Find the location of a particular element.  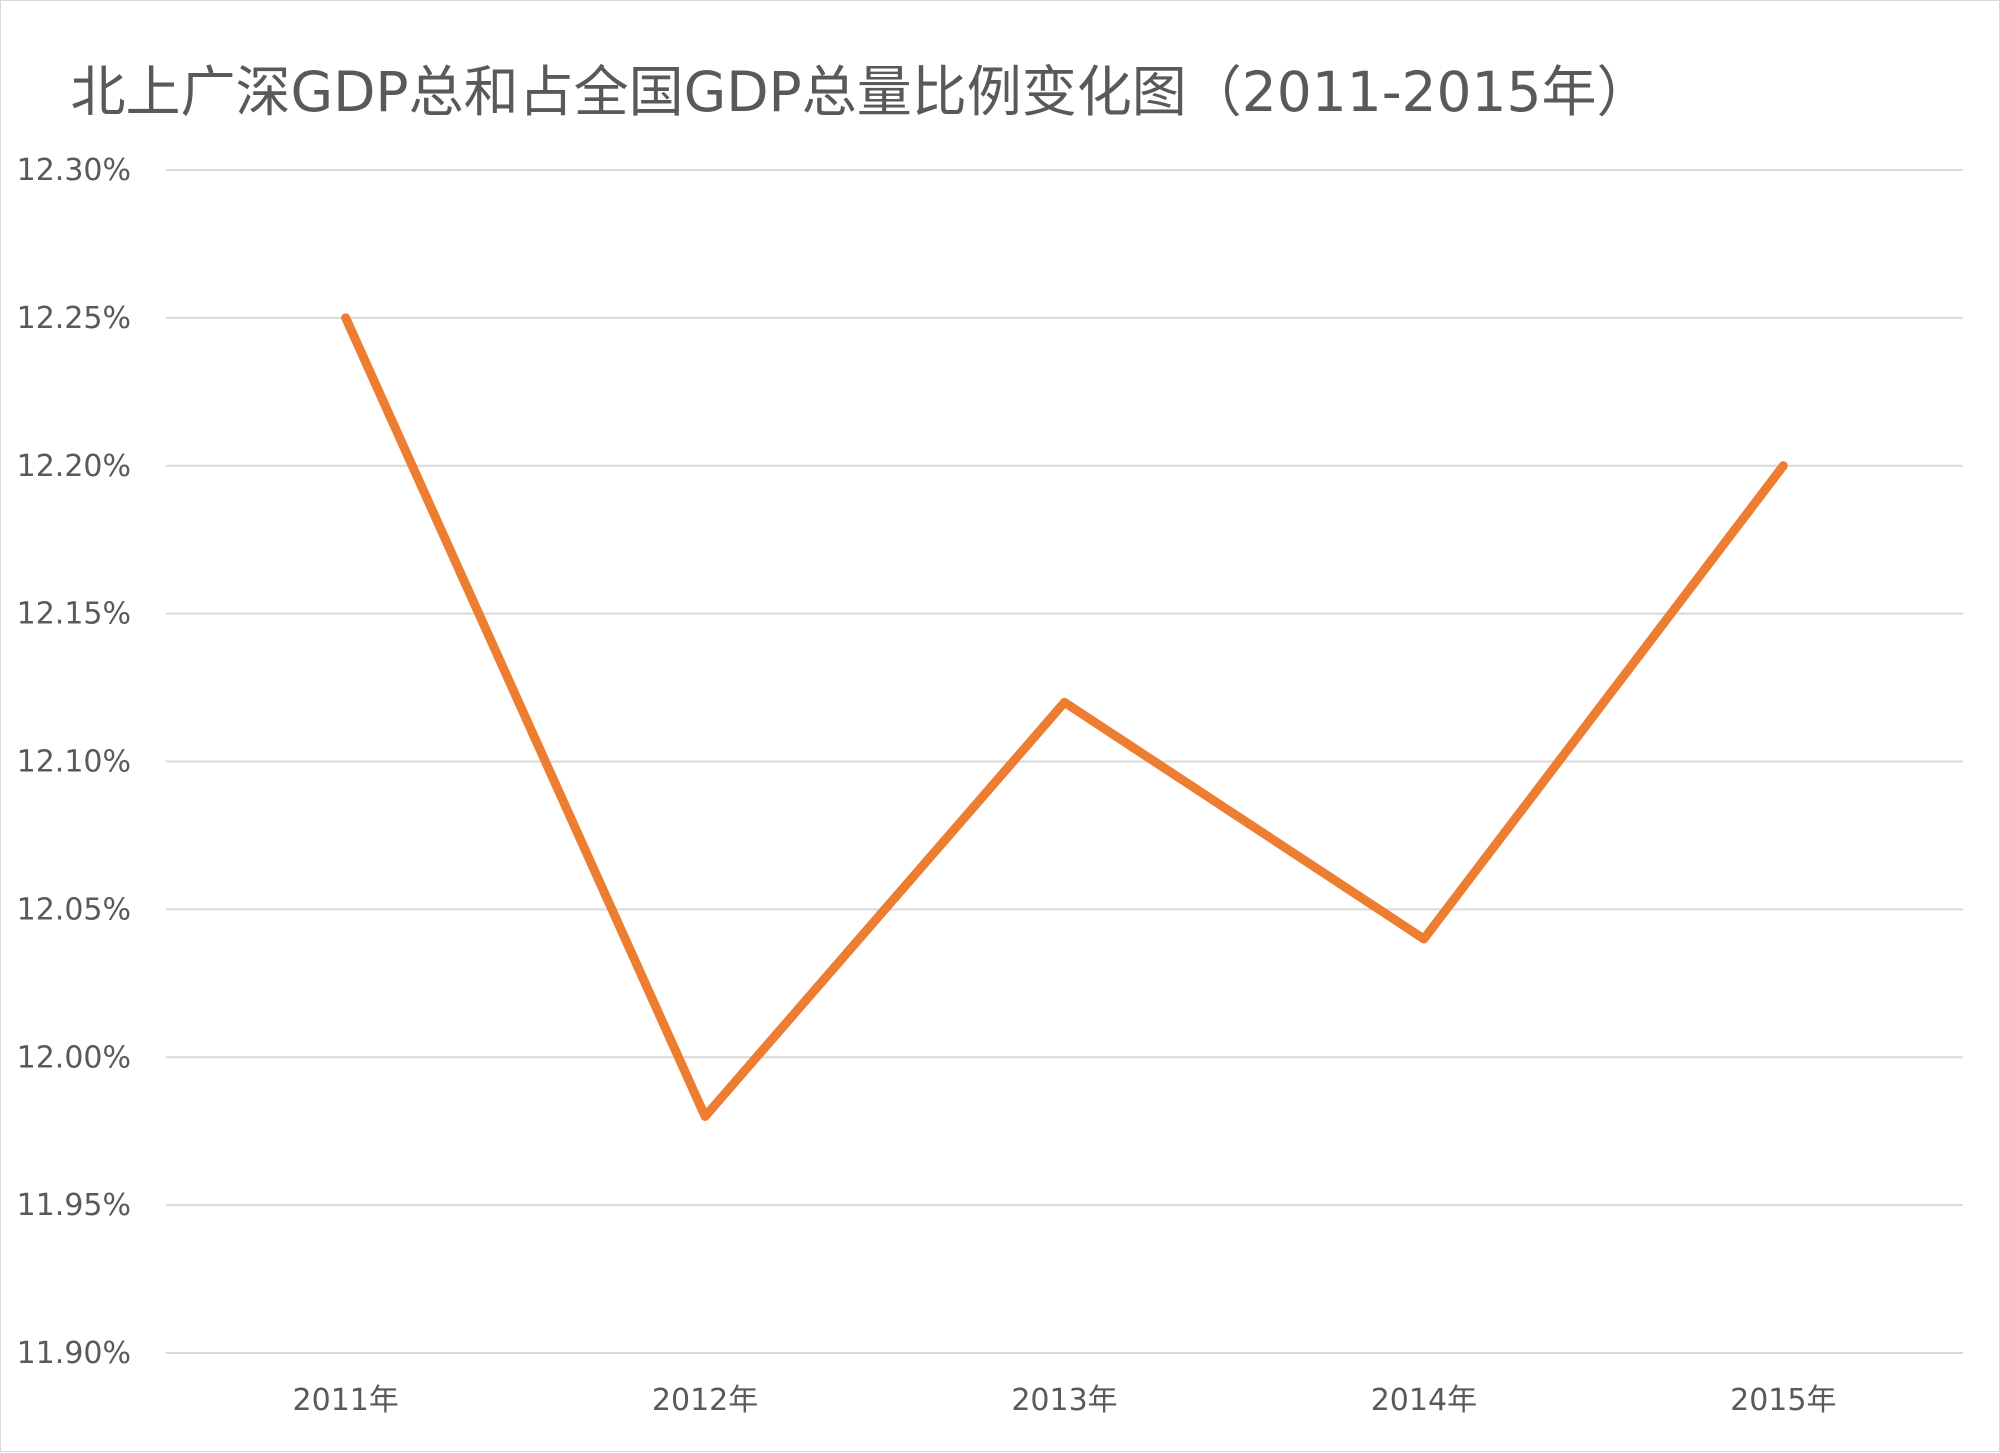

y-tick-label: 12.20% is located at coordinates (74, 466).